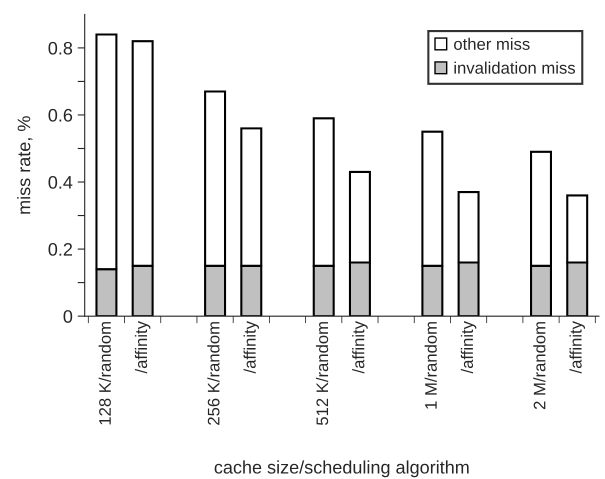 This screenshot has height=479, width=605. I want to click on legend-label: other miss, so click(492, 44).